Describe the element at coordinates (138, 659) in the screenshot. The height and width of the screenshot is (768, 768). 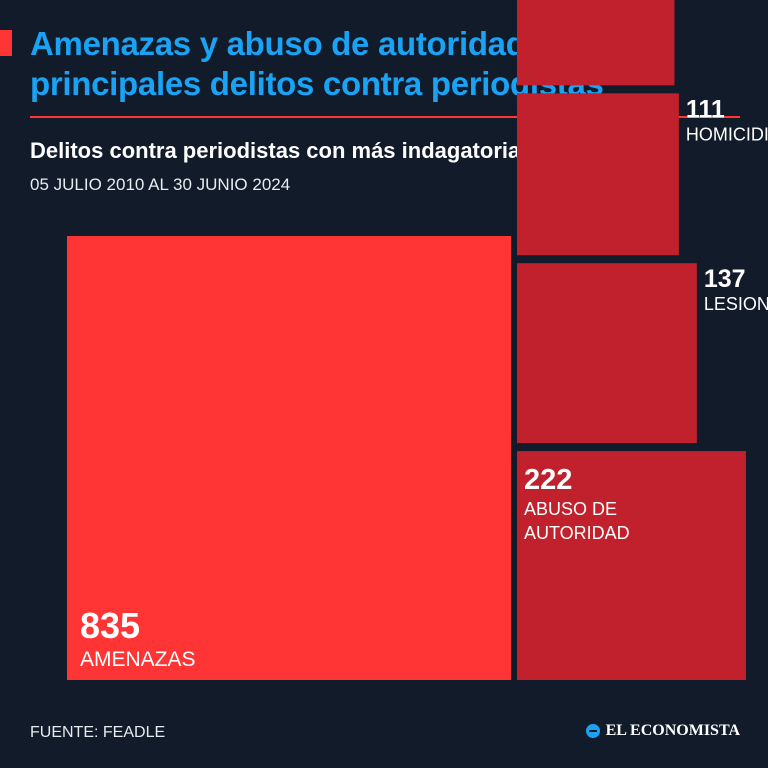
I see `category-label-amenazas: AMENAZAS` at that location.